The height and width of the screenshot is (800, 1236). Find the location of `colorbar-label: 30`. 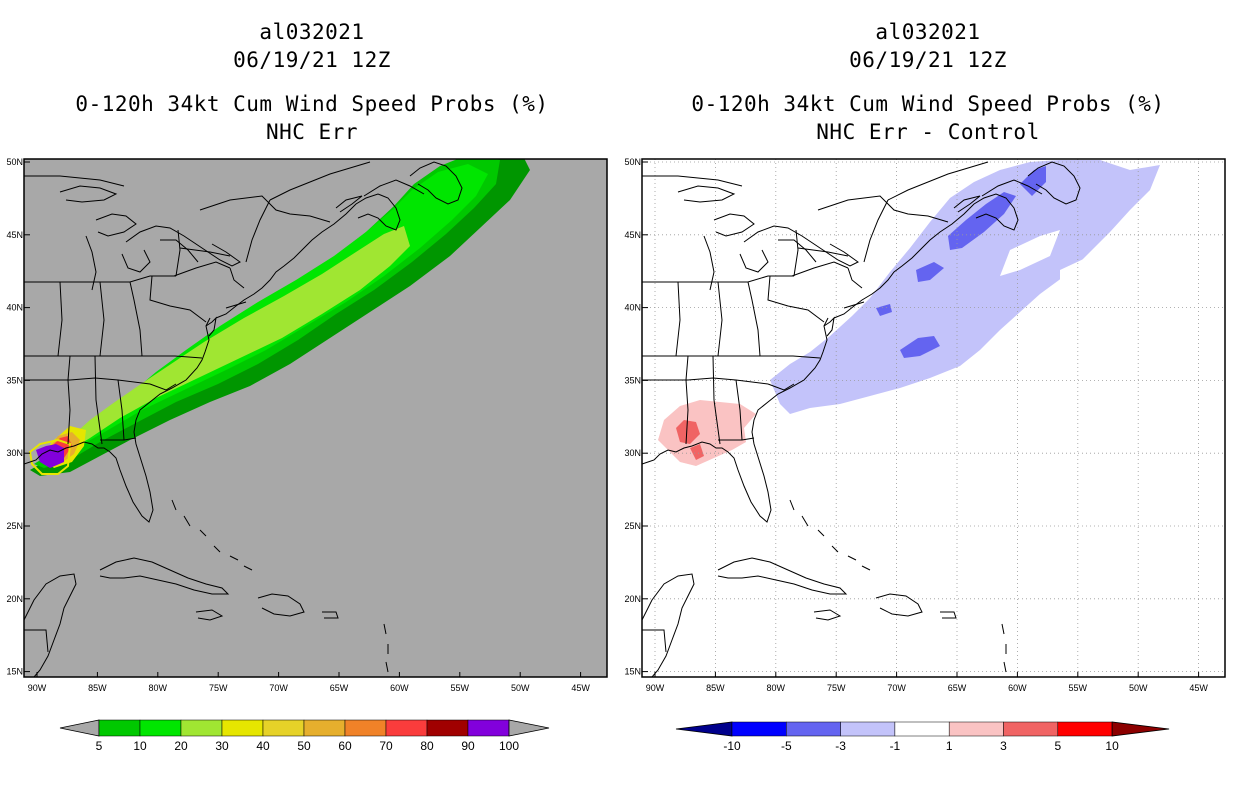

colorbar-label: 30 is located at coordinates (222, 746).